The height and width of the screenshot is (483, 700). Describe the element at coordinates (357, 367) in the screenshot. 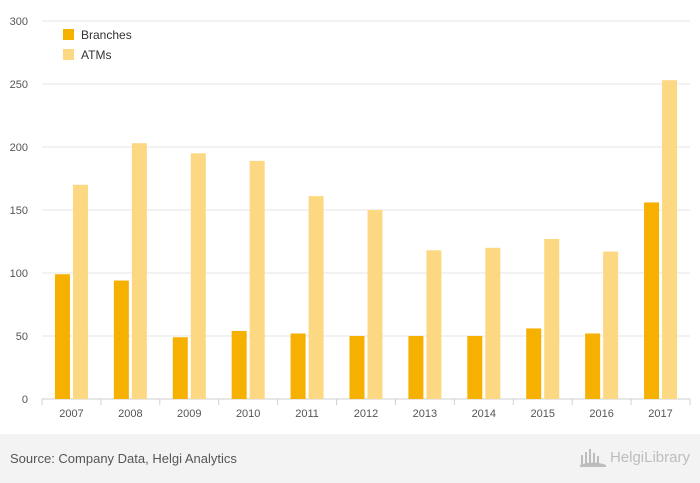

I see `bar-branches-2012` at that location.